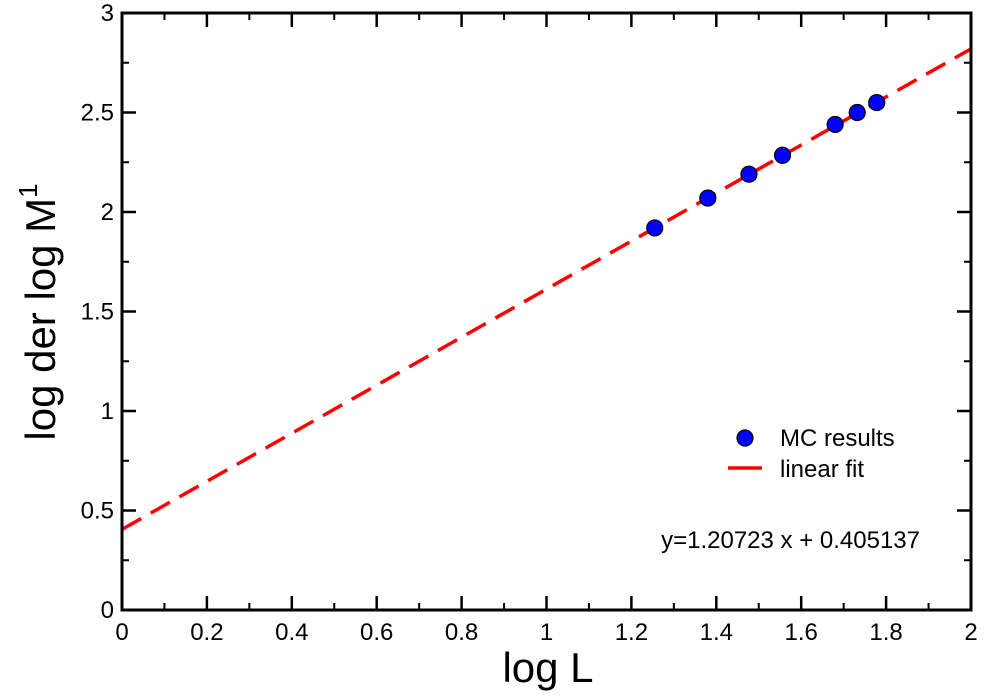  What do you see at coordinates (547, 667) in the screenshot?
I see `x-axis-title: log L` at bounding box center [547, 667].